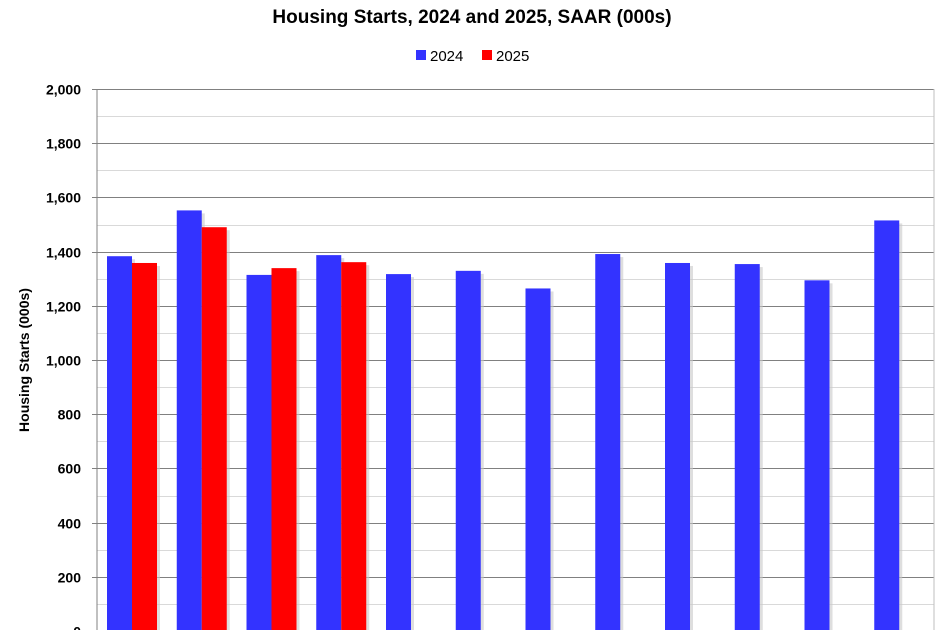 The image size is (944, 630). Describe the element at coordinates (214, 428) in the screenshot. I see `bar-2025-feb` at that location.